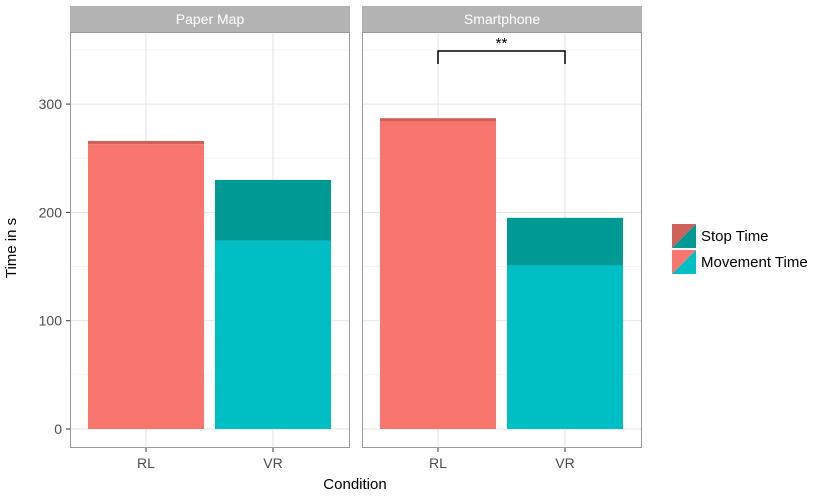  What do you see at coordinates (51, 104) in the screenshot?
I see `y-tick-label: 300` at bounding box center [51, 104].